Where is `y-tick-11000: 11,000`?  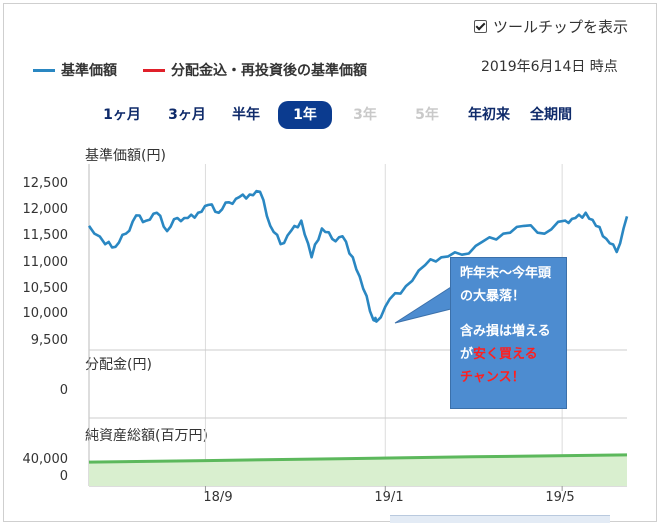 y-tick-11000: 11,000 is located at coordinates (45, 262).